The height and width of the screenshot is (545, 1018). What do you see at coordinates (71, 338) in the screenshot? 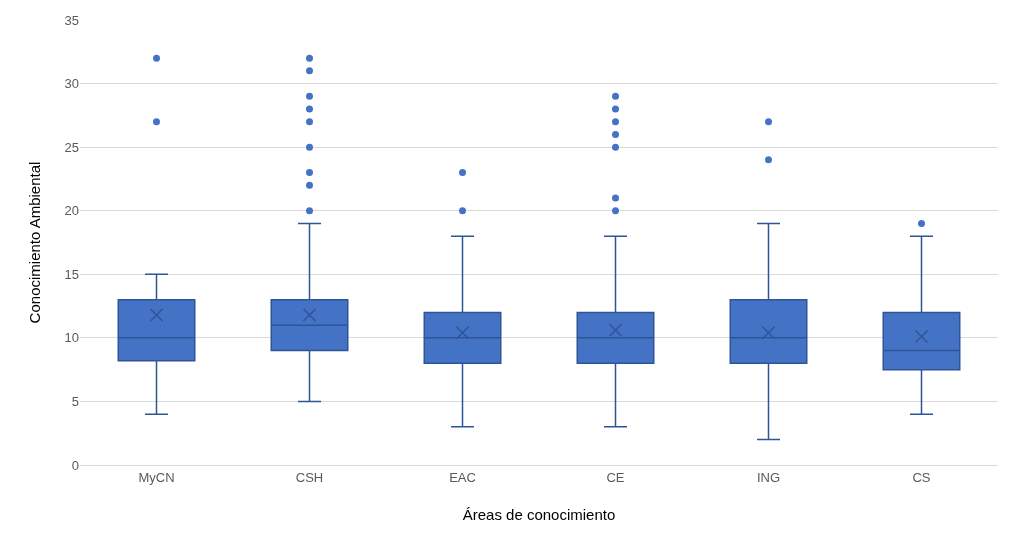
I see `y-tick-label: 10` at bounding box center [71, 338].